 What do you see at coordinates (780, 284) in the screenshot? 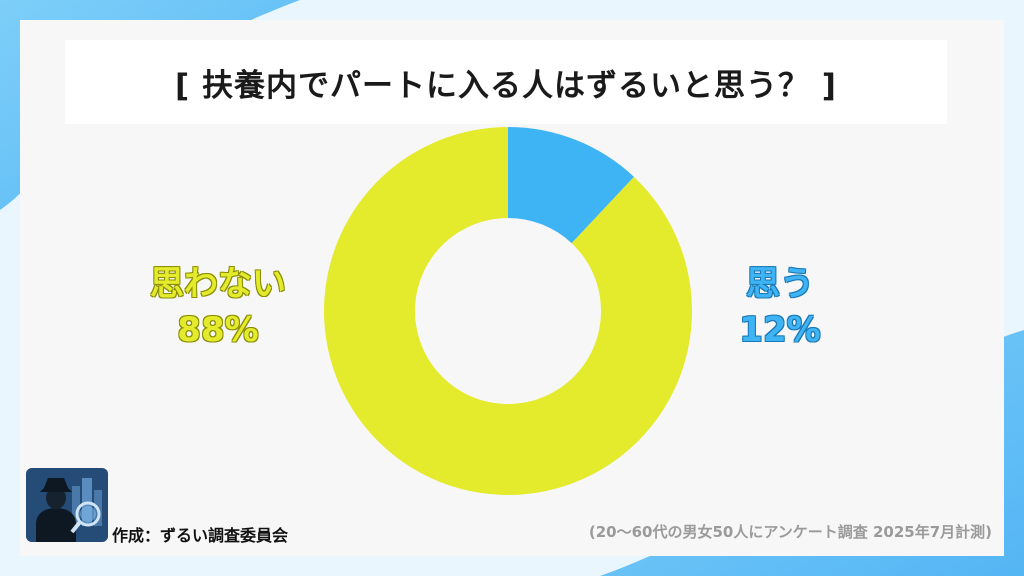
I see `slice-name-omou: 思う` at bounding box center [780, 284].